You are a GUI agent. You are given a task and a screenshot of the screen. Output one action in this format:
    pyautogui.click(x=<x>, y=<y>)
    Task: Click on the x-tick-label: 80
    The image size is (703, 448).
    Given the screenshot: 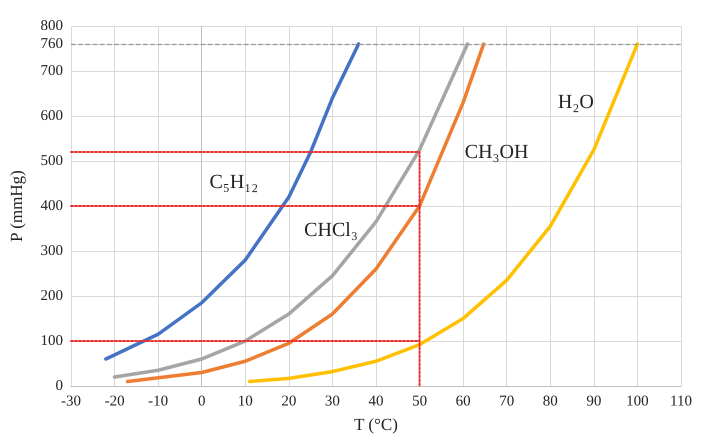 What is the action you would take?
    pyautogui.click(x=550, y=402)
    